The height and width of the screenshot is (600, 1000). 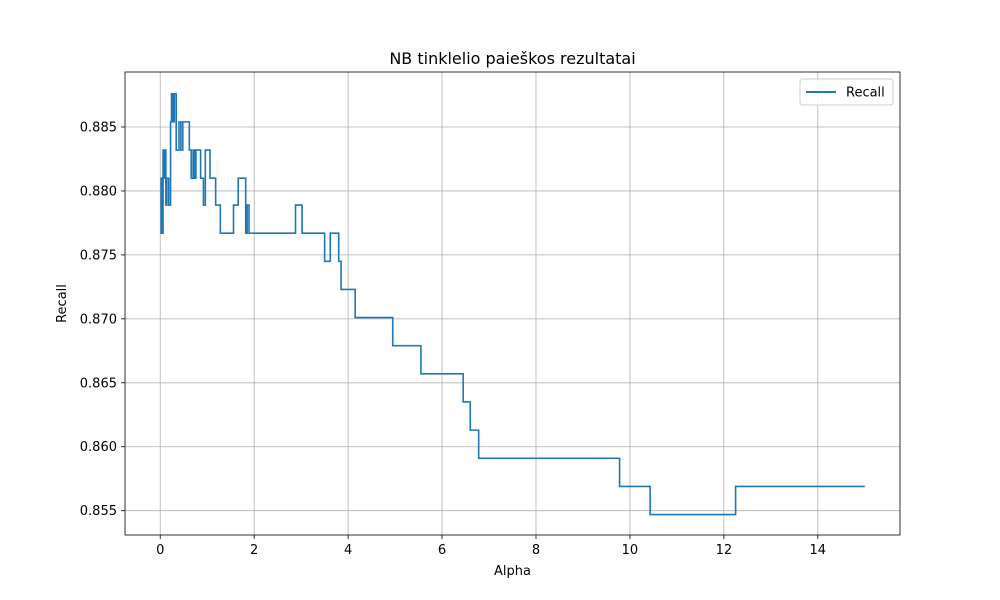 I want to click on y-tick-label: 0.860, so click(x=98, y=447).